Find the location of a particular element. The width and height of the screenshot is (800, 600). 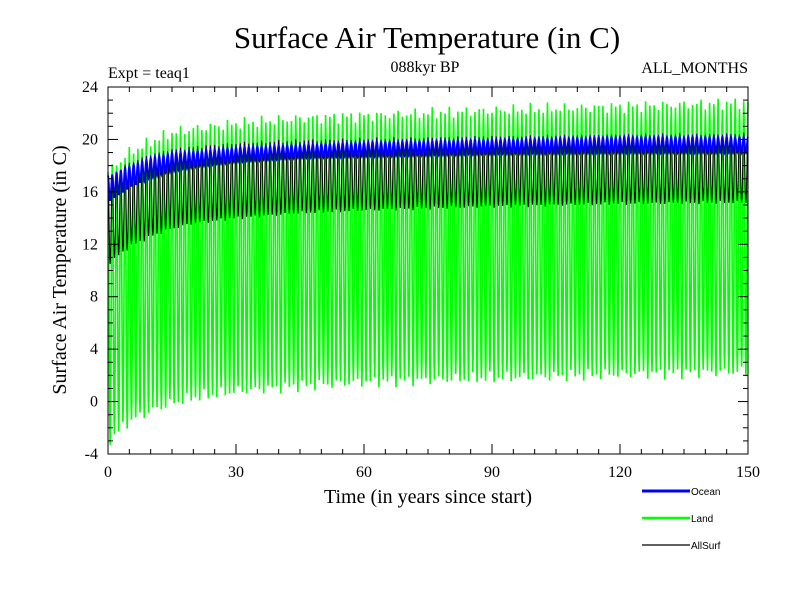

chart-title: Surface Air Temperature (in C) is located at coordinates (427, 37).